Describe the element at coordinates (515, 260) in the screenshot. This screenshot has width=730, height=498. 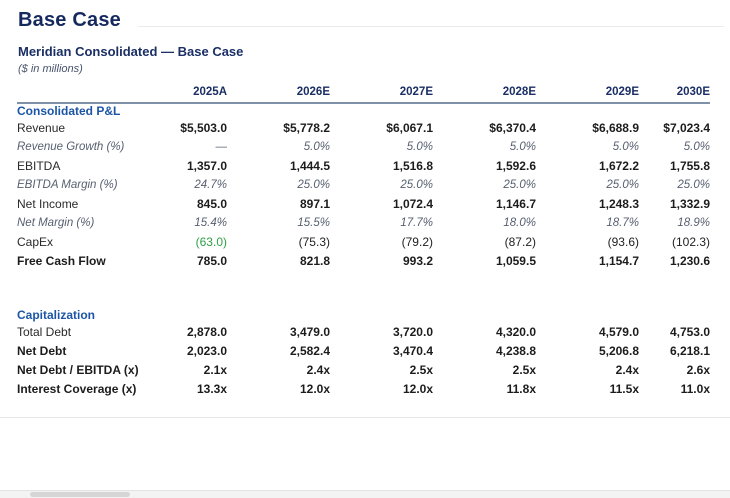
I see `cell-value: 1,059.5` at that location.